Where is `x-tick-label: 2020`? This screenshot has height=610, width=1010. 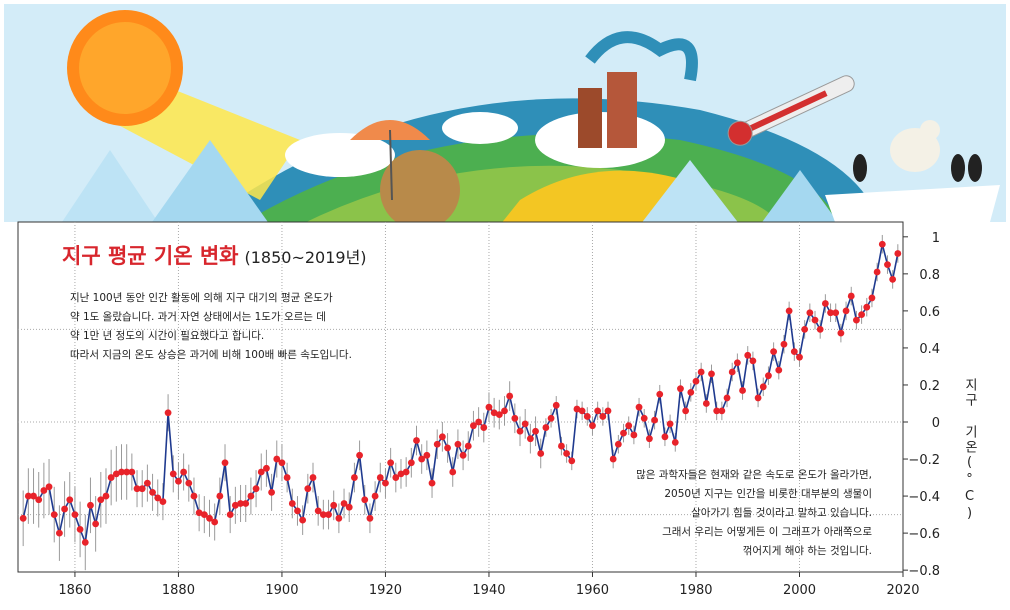 x-tick-label: 2020 is located at coordinates (902, 590).